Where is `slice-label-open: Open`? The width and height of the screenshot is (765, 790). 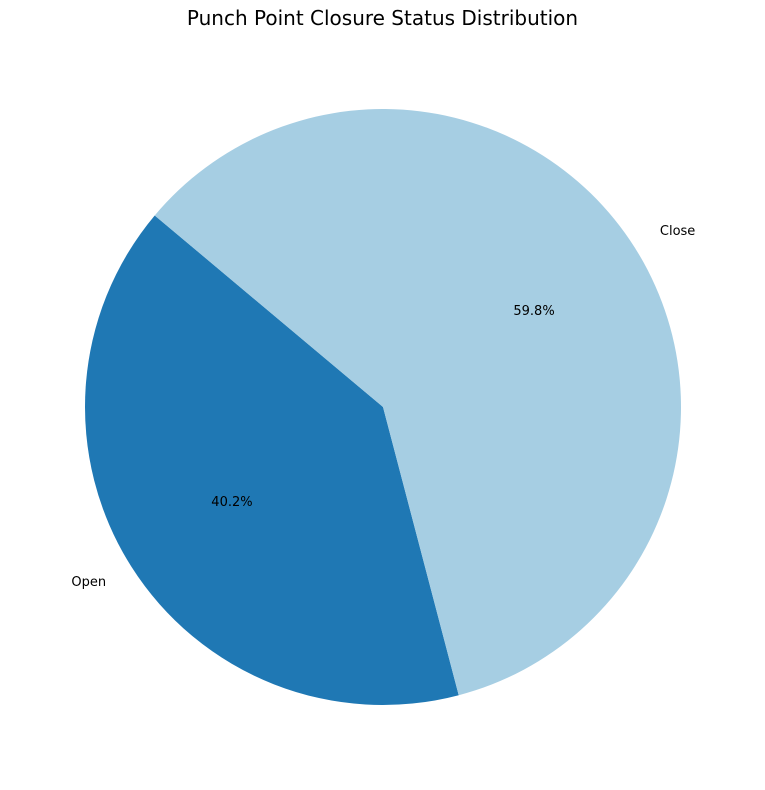 slice-label-open: Open is located at coordinates (88, 582).